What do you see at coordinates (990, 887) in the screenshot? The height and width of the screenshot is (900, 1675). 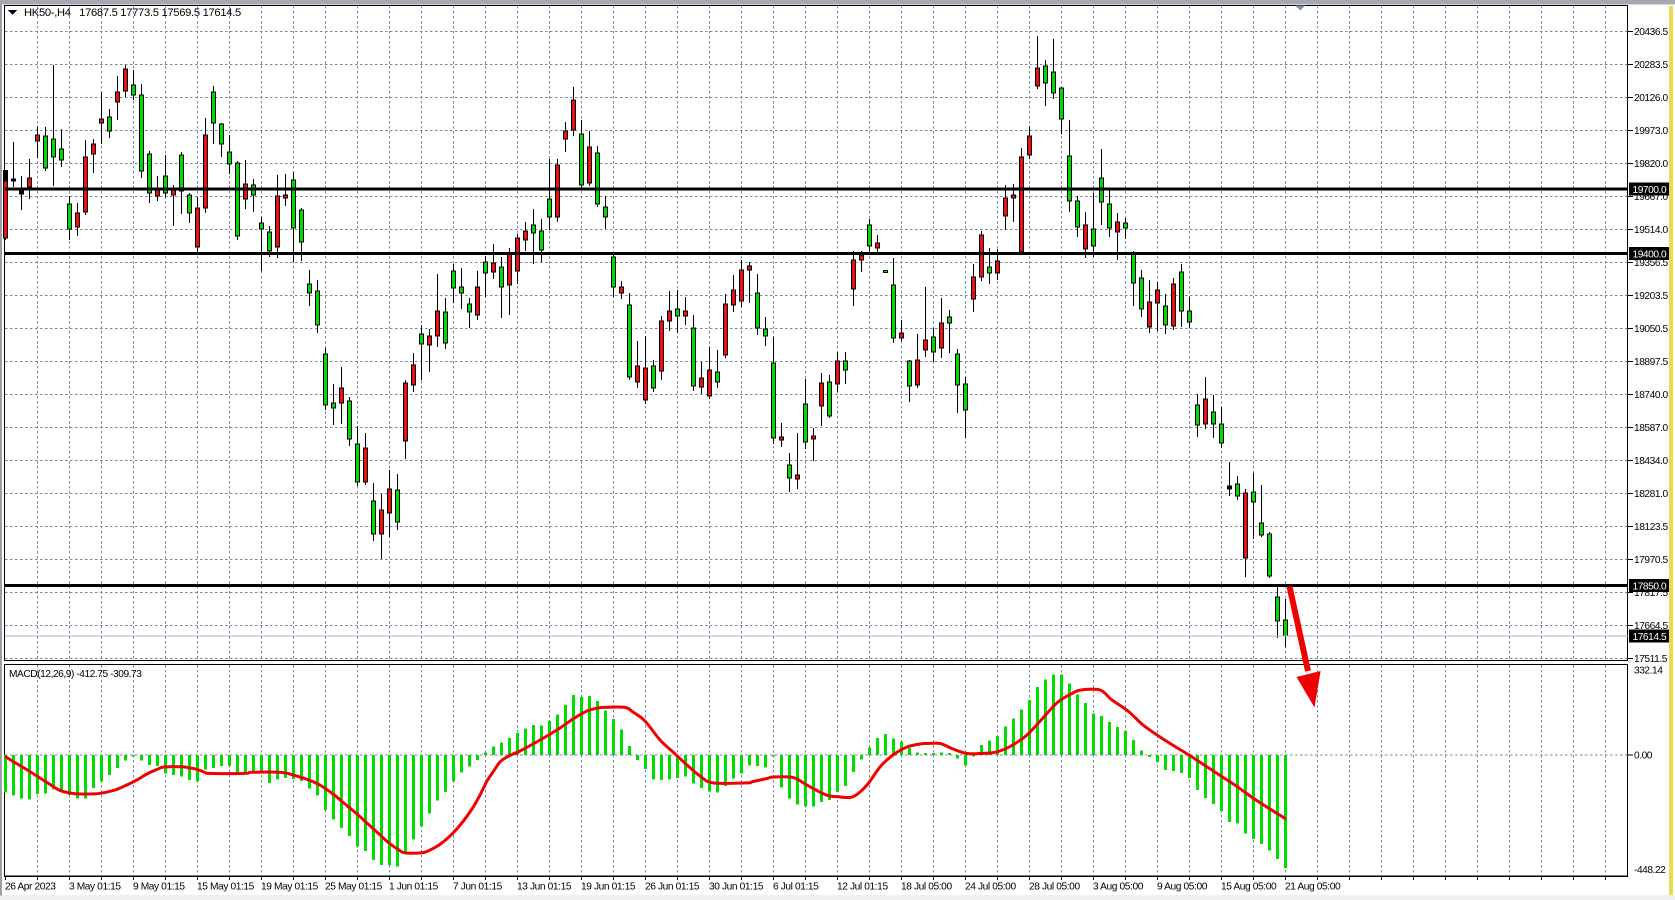 I see `svg-text: 24 Jul 05:00` at bounding box center [990, 887].